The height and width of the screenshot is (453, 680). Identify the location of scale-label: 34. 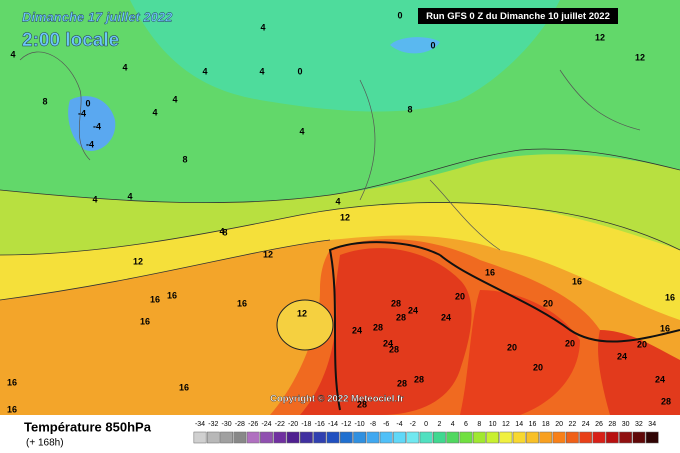
(652, 424).